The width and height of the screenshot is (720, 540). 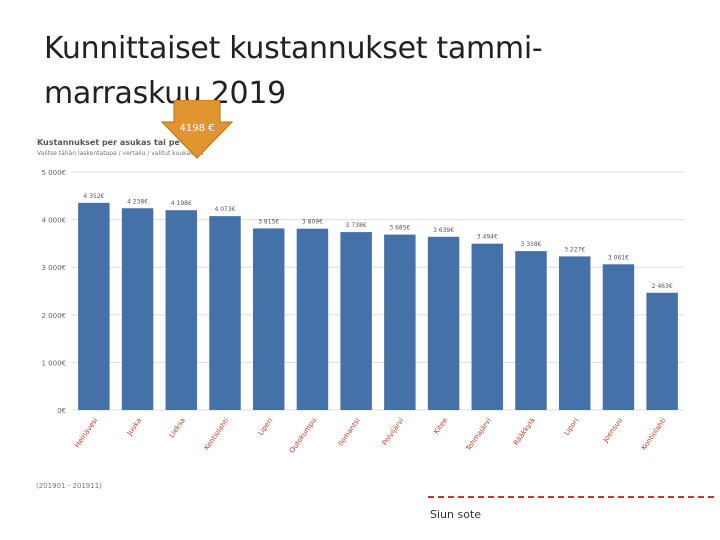 I want to click on x-tick-label: Joensuu, so click(x=612, y=431).